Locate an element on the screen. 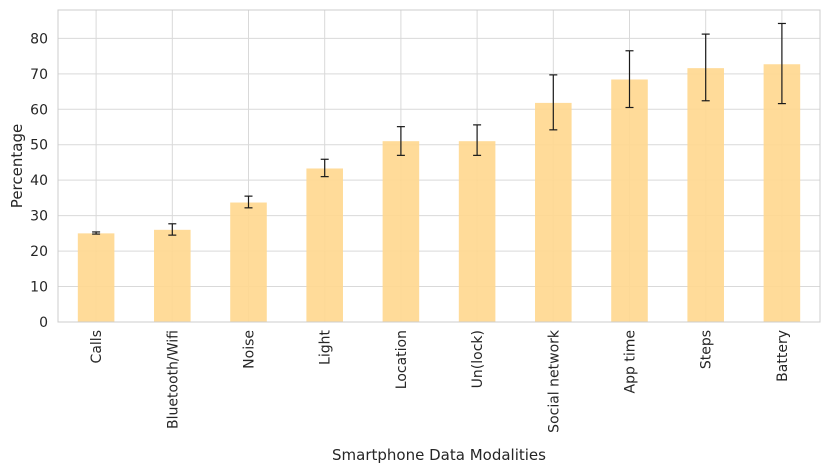  y-tick-label: 40 is located at coordinates (39, 181).